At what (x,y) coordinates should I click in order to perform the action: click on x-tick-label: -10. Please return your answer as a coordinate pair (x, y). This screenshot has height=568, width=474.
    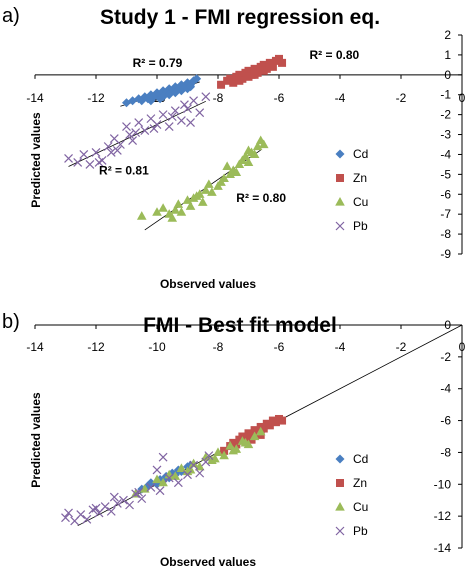
    Looking at the image, I should click on (157, 347).